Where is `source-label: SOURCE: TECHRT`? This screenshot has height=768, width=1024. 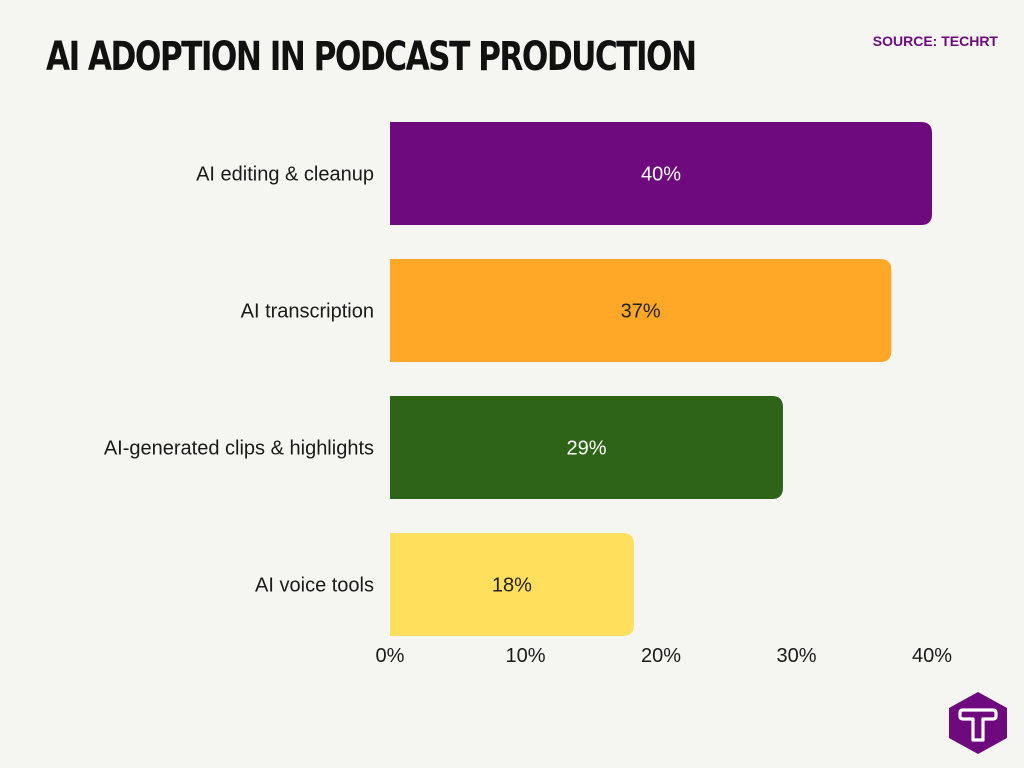 source-label: SOURCE: TECHRT is located at coordinates (935, 41).